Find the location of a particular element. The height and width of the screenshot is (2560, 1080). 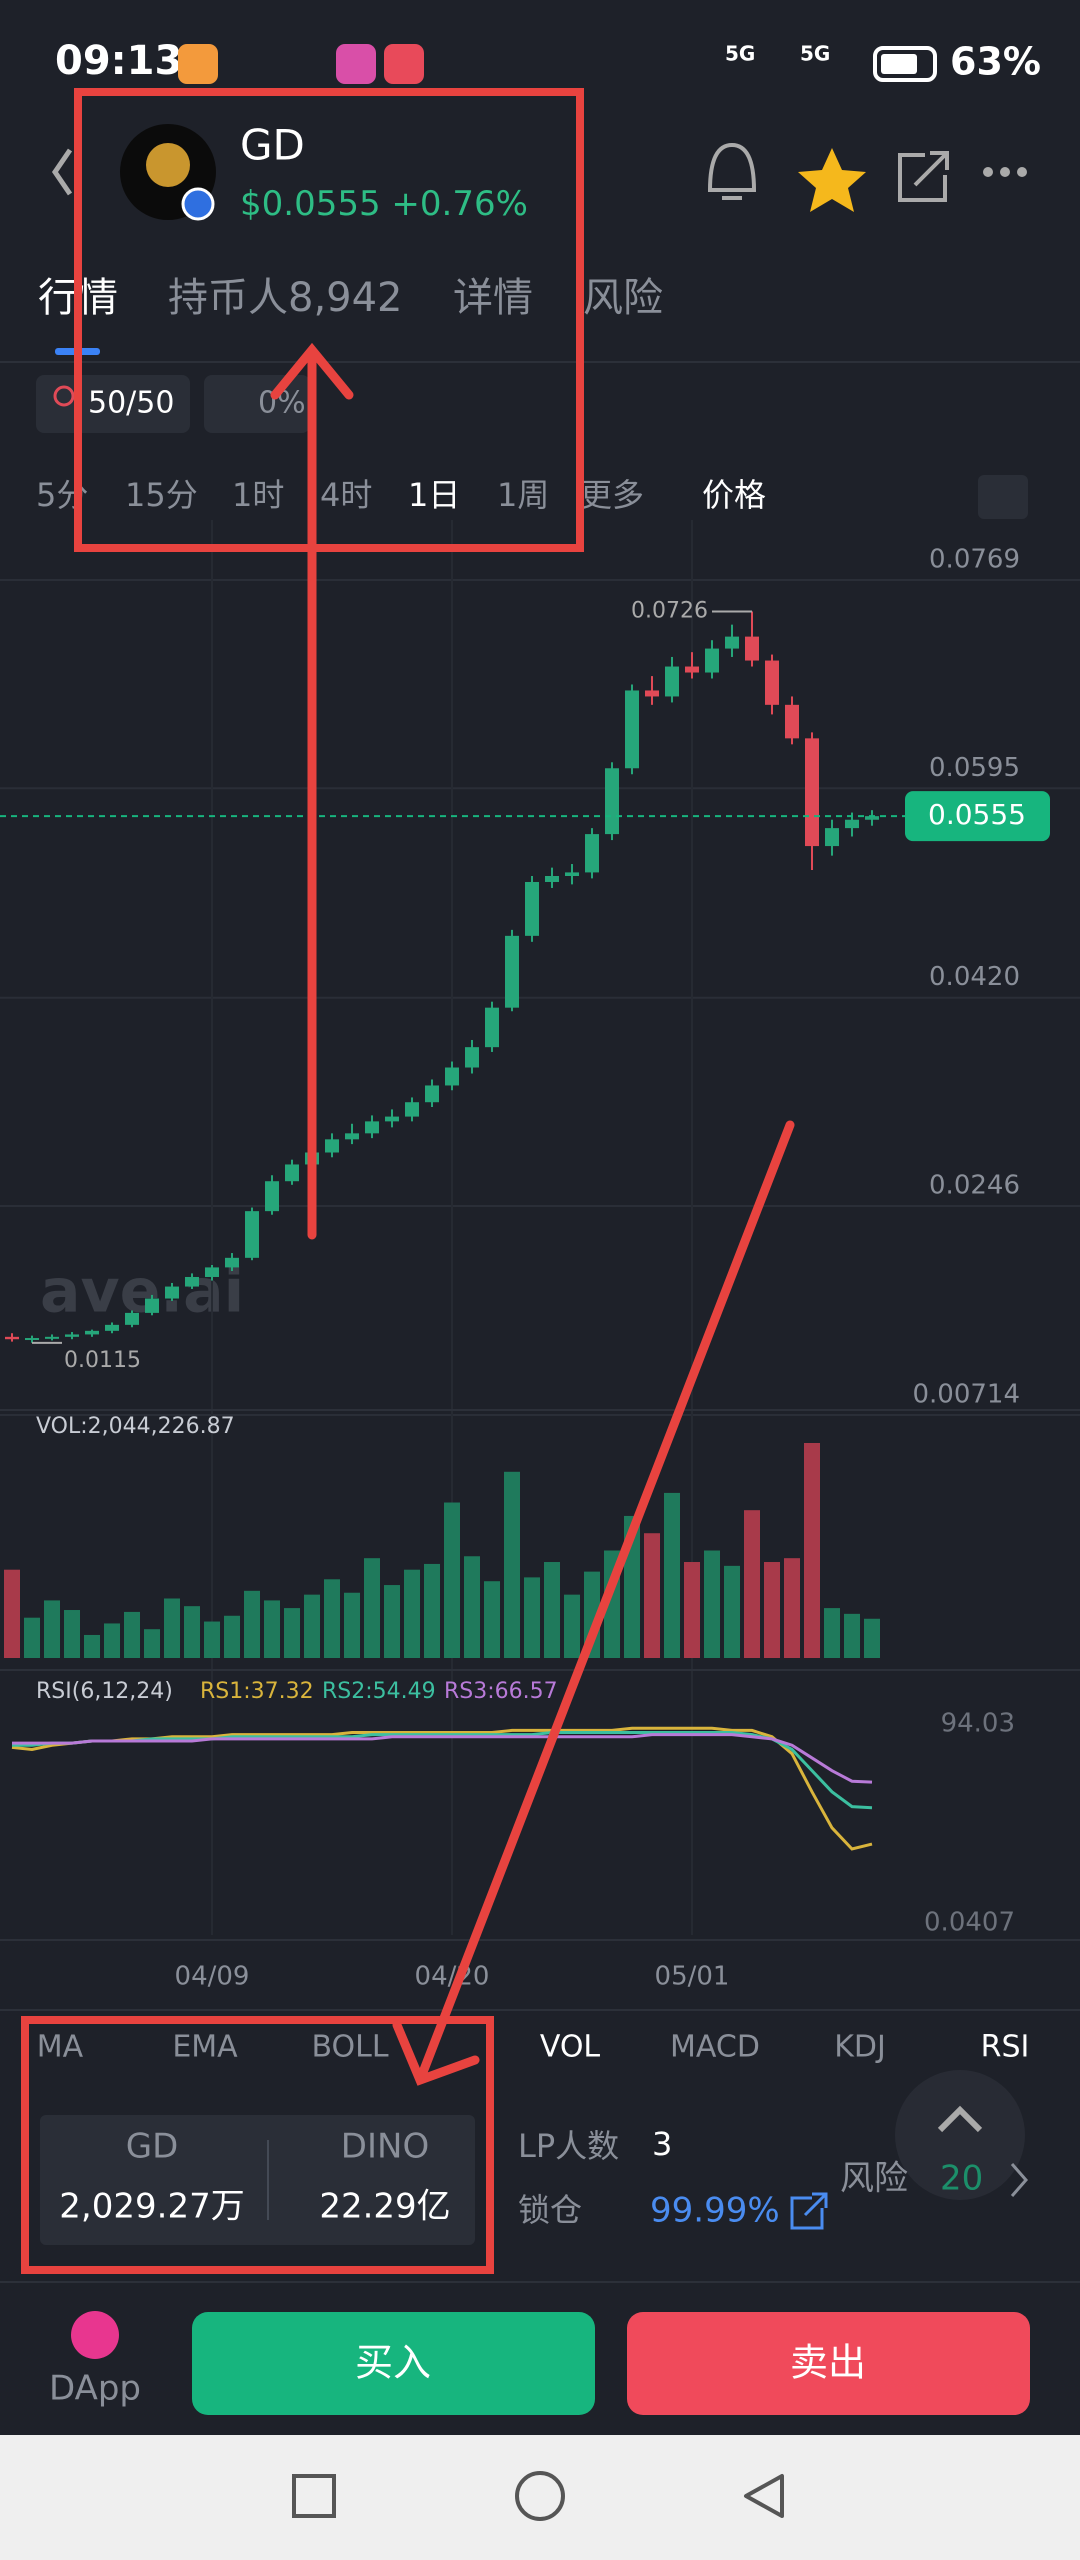

chevron is located at coordinates (1019, 2180).